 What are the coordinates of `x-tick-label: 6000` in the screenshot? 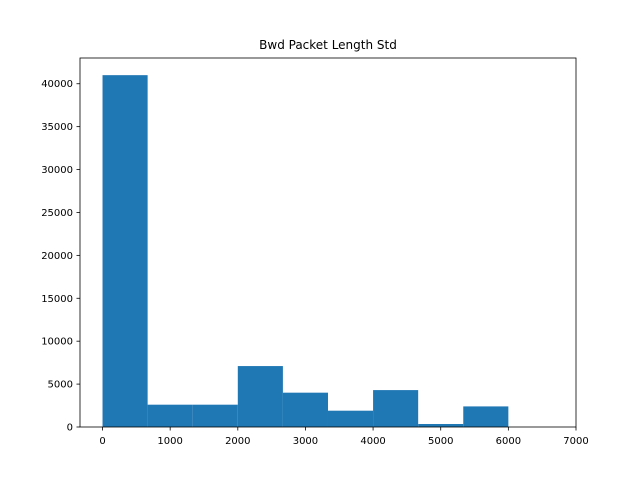 It's located at (508, 441).